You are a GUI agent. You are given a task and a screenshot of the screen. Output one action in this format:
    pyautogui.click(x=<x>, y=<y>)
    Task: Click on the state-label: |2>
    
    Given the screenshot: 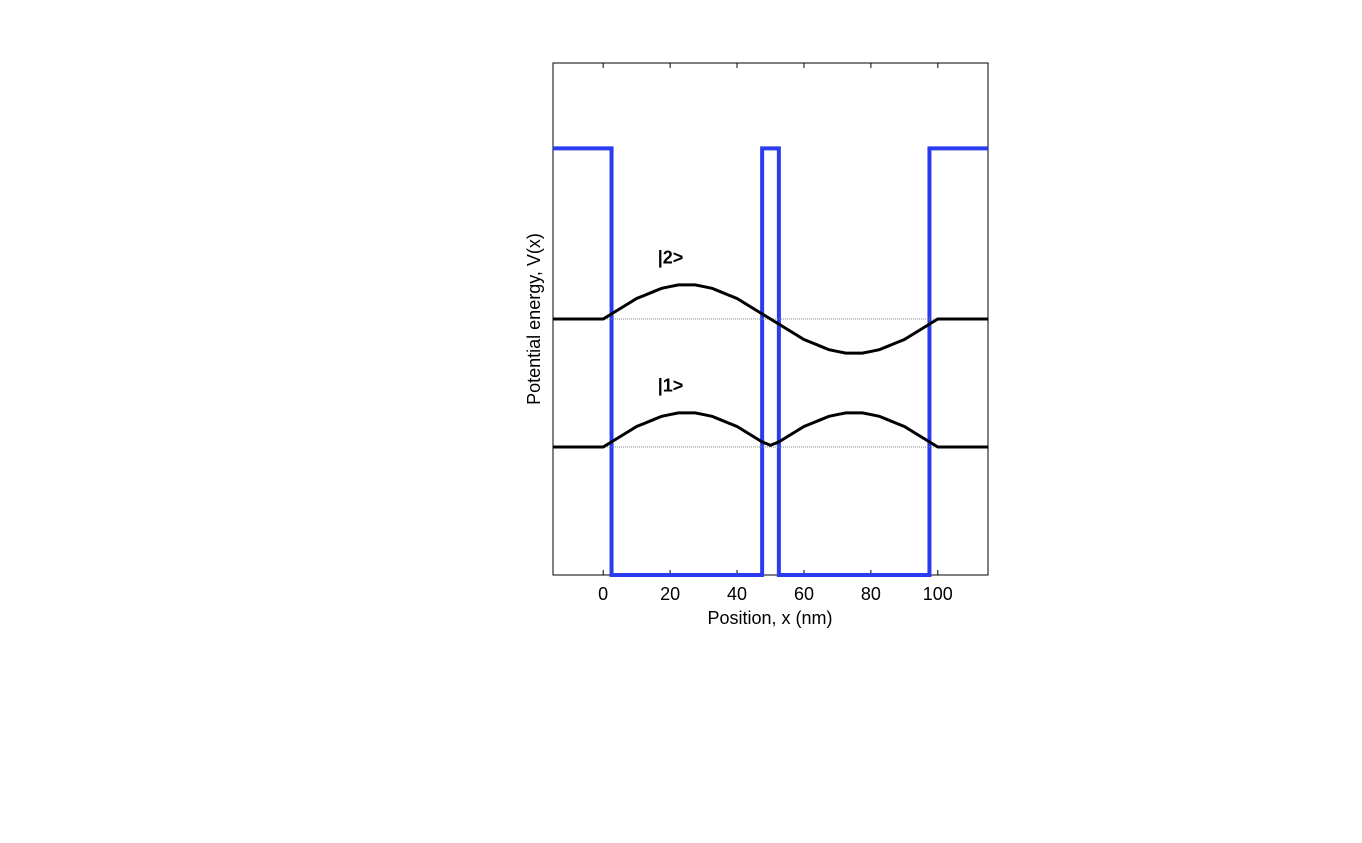 What is the action you would take?
    pyautogui.click(x=671, y=258)
    